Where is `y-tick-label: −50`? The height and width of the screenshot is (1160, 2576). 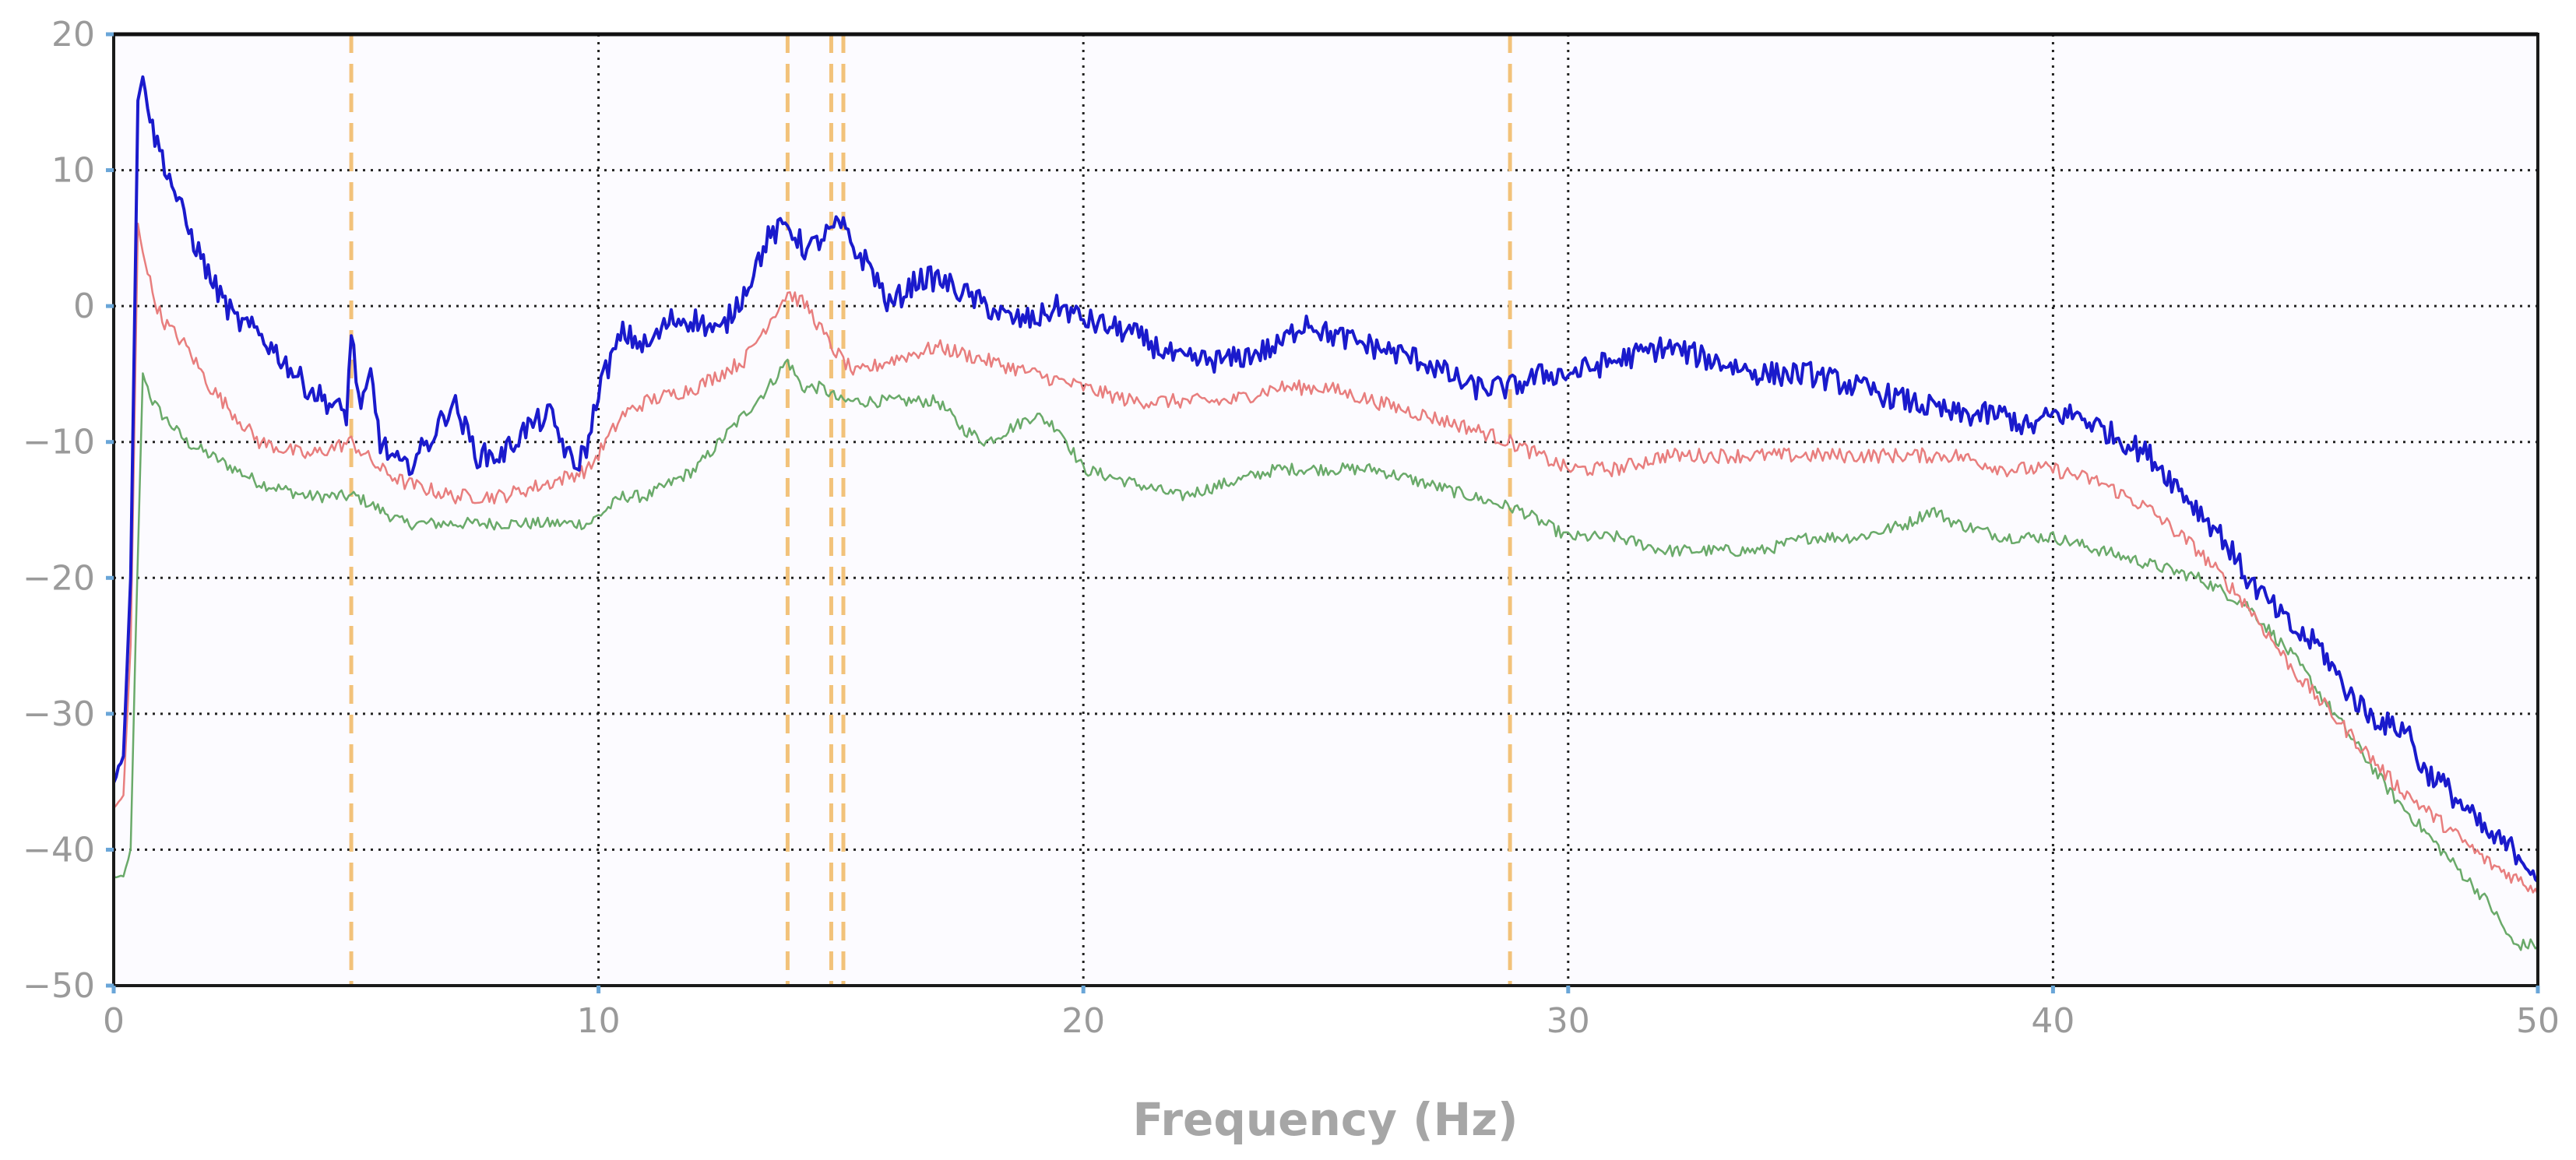 y-tick-label: −50 is located at coordinates (59, 986).